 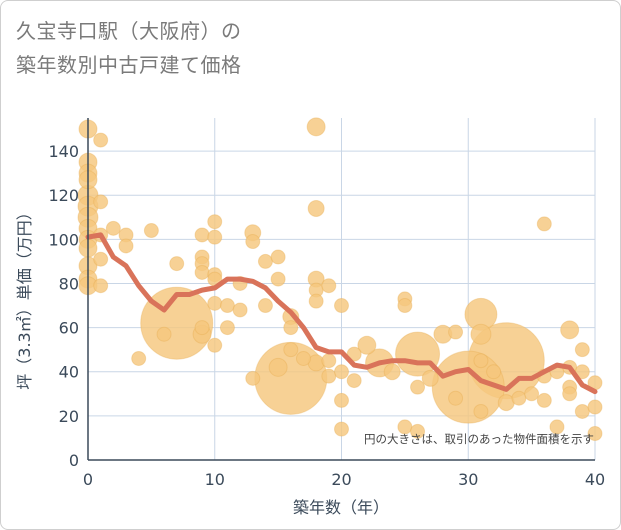 What do you see at coordinates (595, 479) in the screenshot?
I see `x-tick-label: 40` at bounding box center [595, 479].